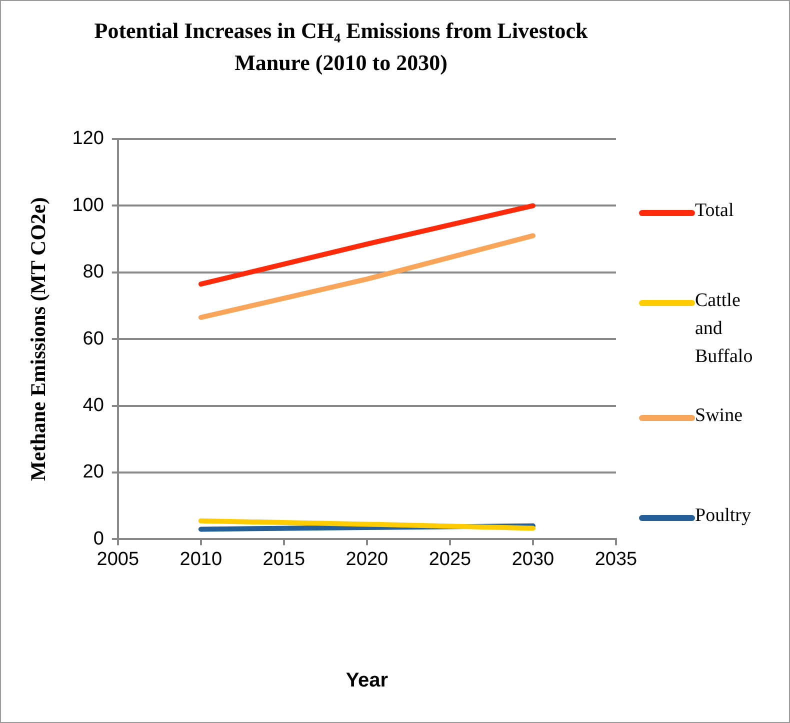 The width and height of the screenshot is (790, 723). Describe the element at coordinates (88, 139) in the screenshot. I see `y-tick-label: 120` at that location.